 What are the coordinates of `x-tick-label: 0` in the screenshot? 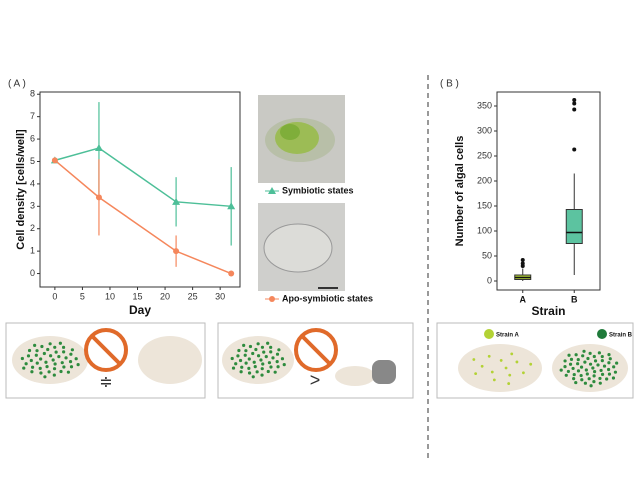 It's located at (54, 296).